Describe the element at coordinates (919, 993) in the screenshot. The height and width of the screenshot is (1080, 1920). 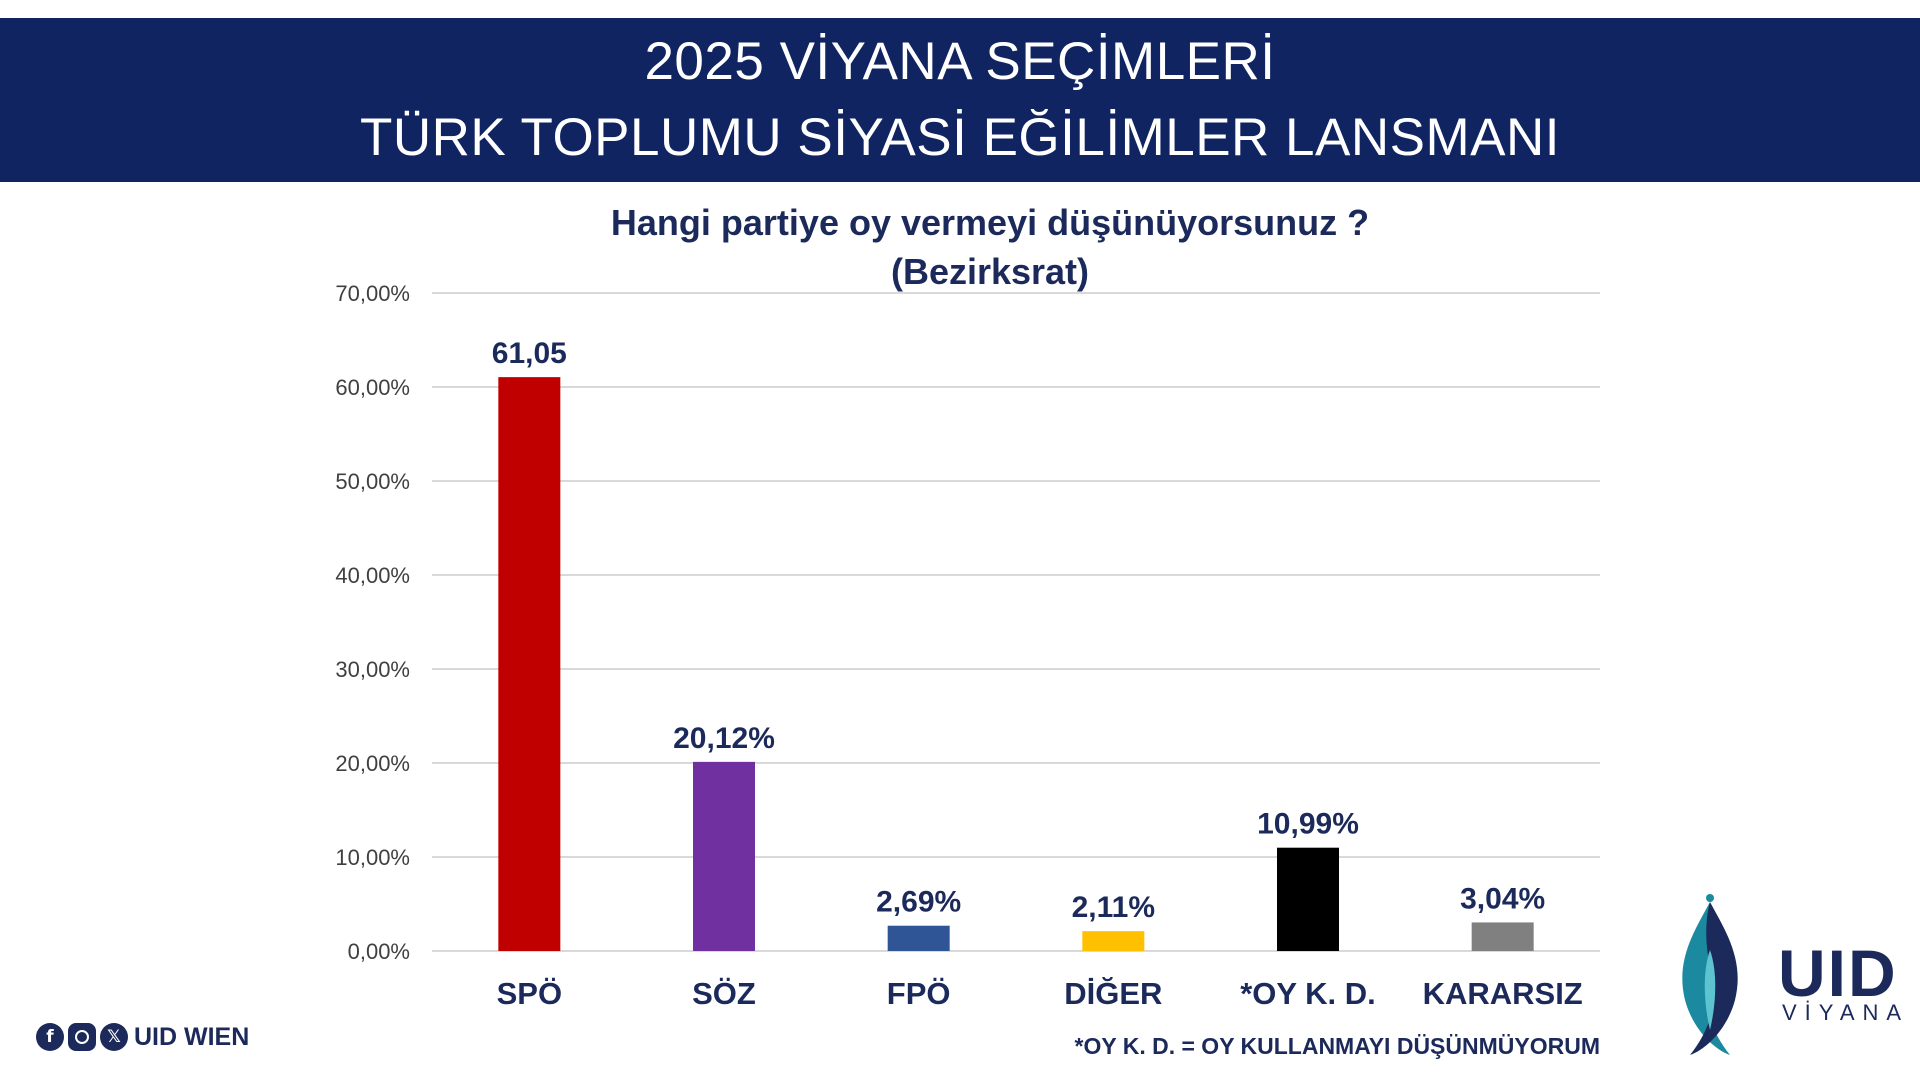
I see `category-label: FPÖ` at that location.